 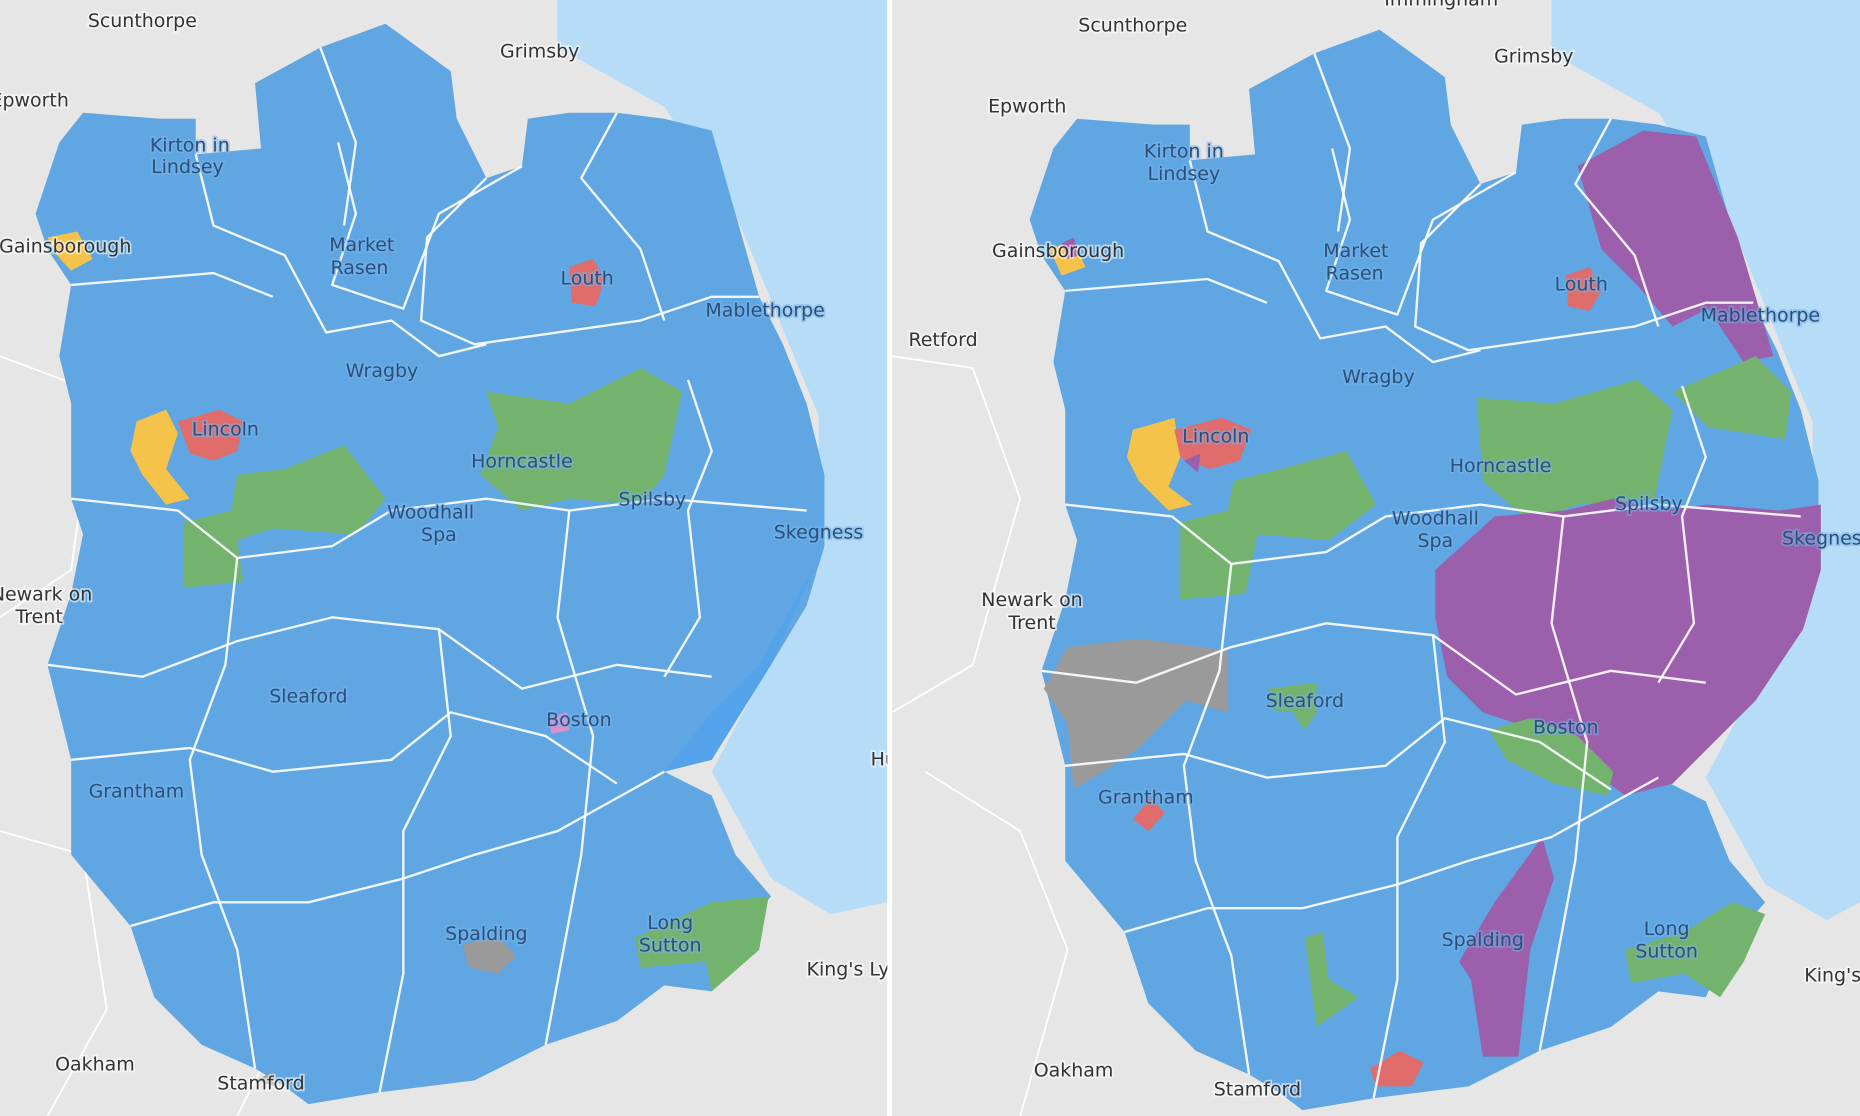 I want to click on place-label: Hu, so click(x=884, y=759).